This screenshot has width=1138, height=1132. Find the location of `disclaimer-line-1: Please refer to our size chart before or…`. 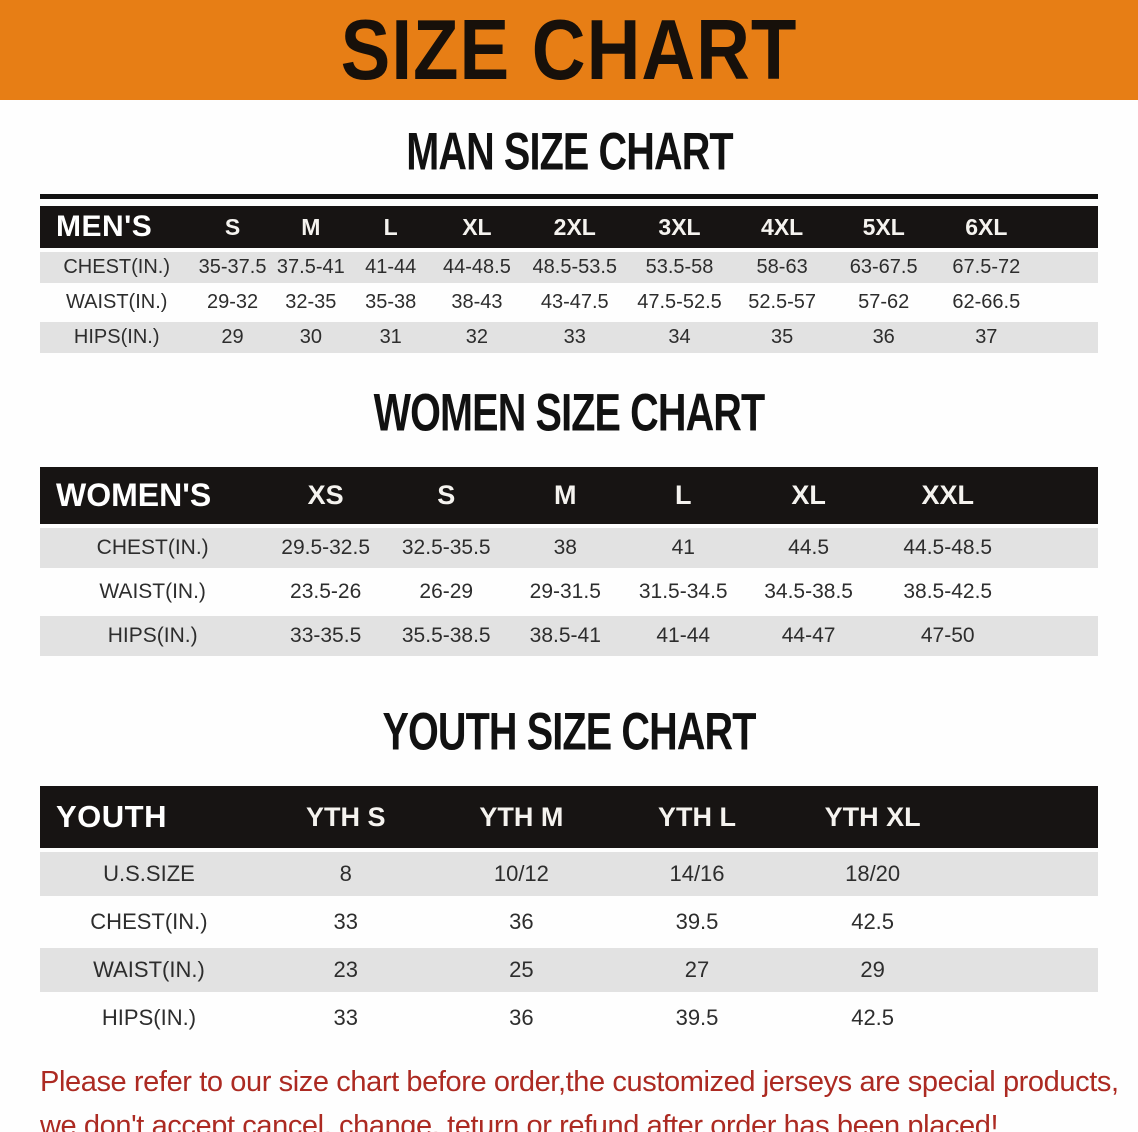

disclaimer-line-1: Please refer to our size chart before or… is located at coordinates (579, 1082).